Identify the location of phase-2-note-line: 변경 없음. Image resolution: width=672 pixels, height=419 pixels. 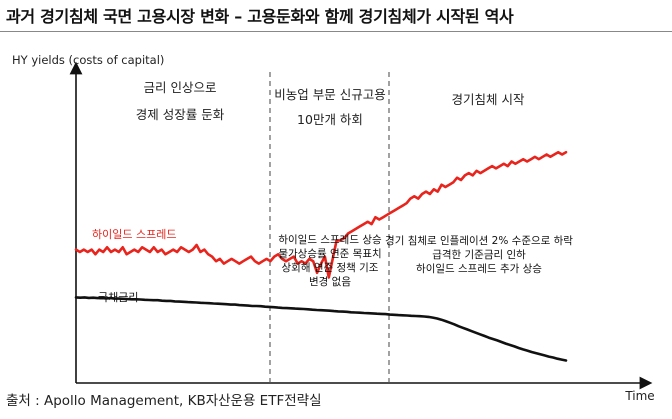
(330, 281).